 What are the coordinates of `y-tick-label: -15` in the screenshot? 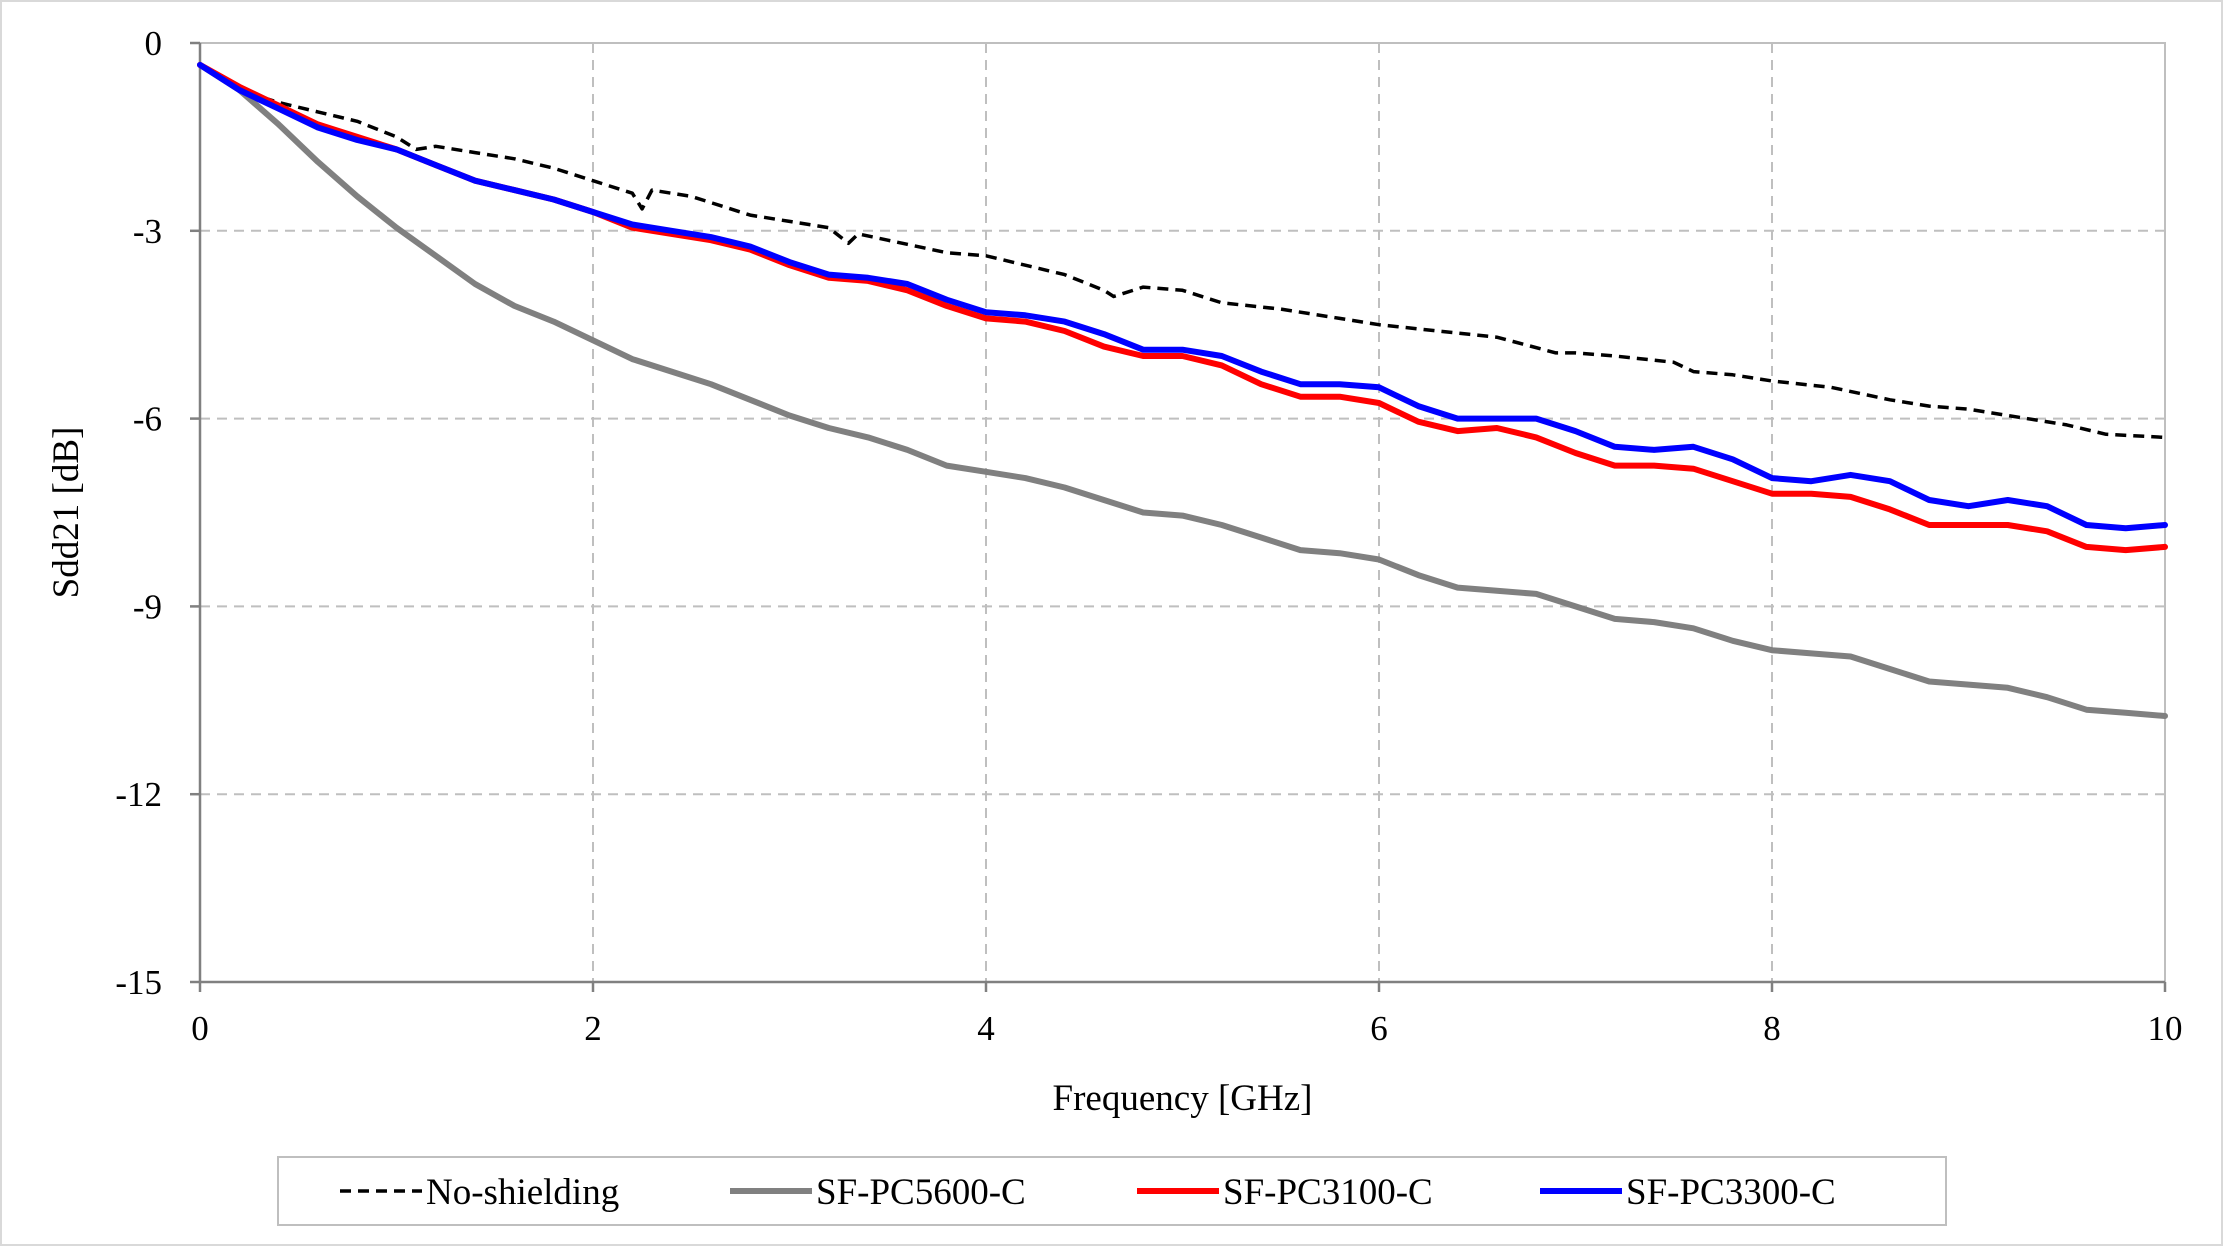 It's located at (138, 982).